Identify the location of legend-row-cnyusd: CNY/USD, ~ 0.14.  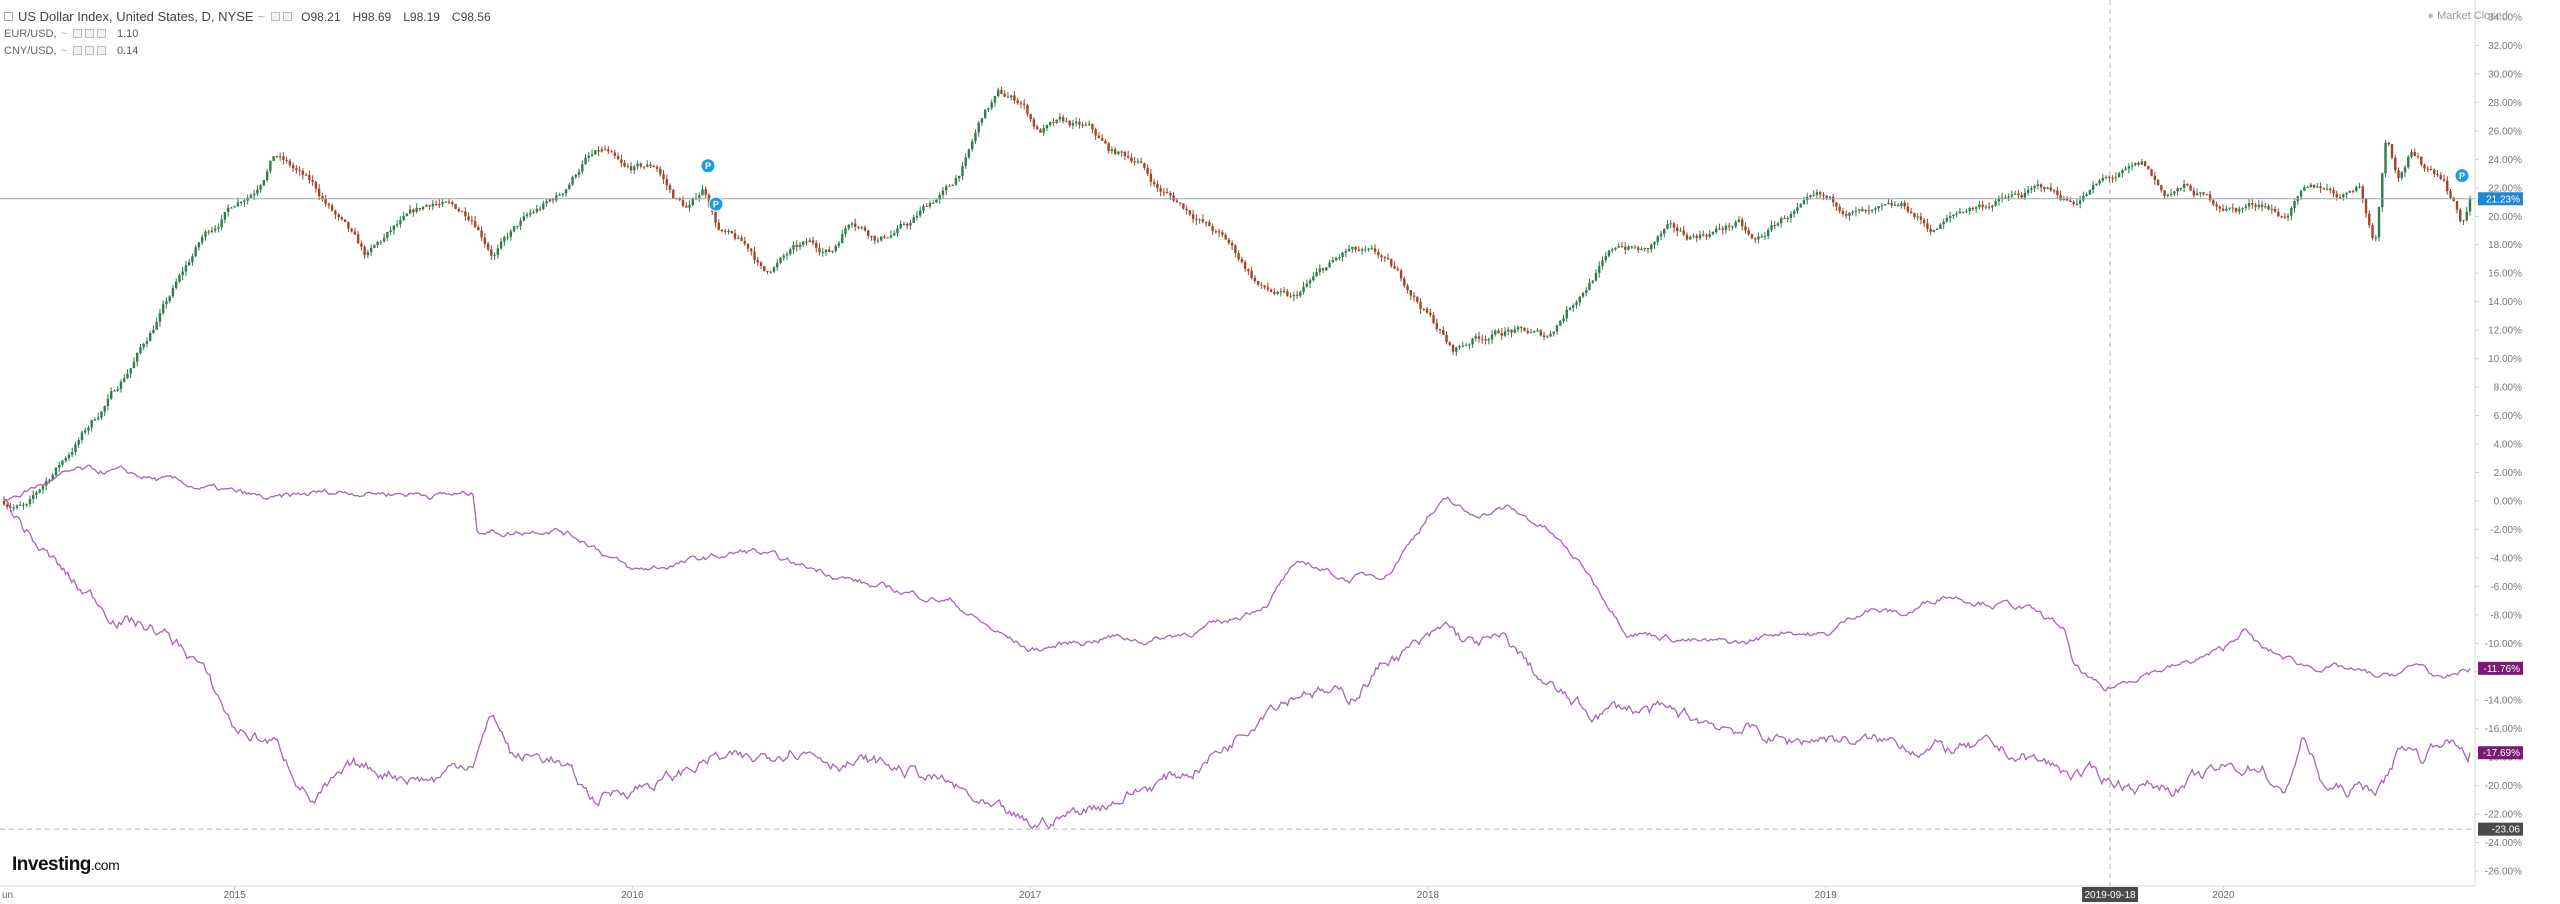
(250, 50).